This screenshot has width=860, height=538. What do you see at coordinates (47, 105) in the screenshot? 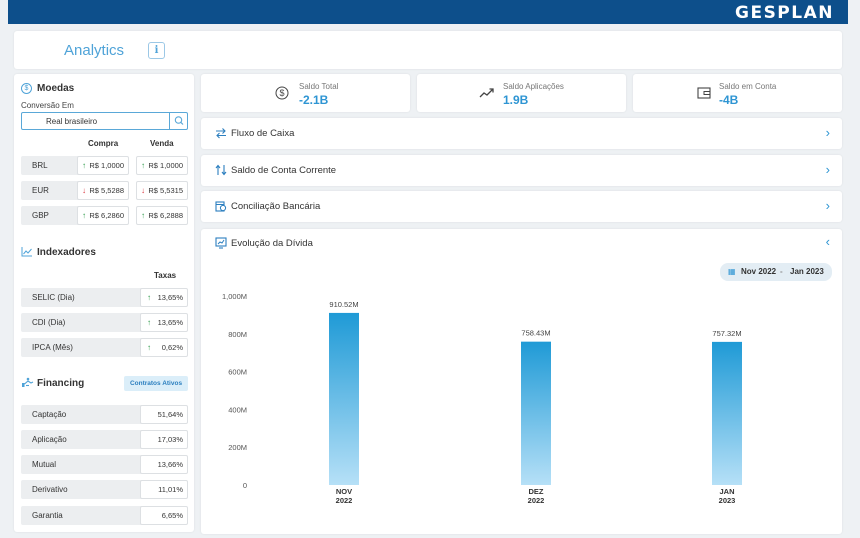
I see `conversion-label: Conversão Em` at bounding box center [47, 105].